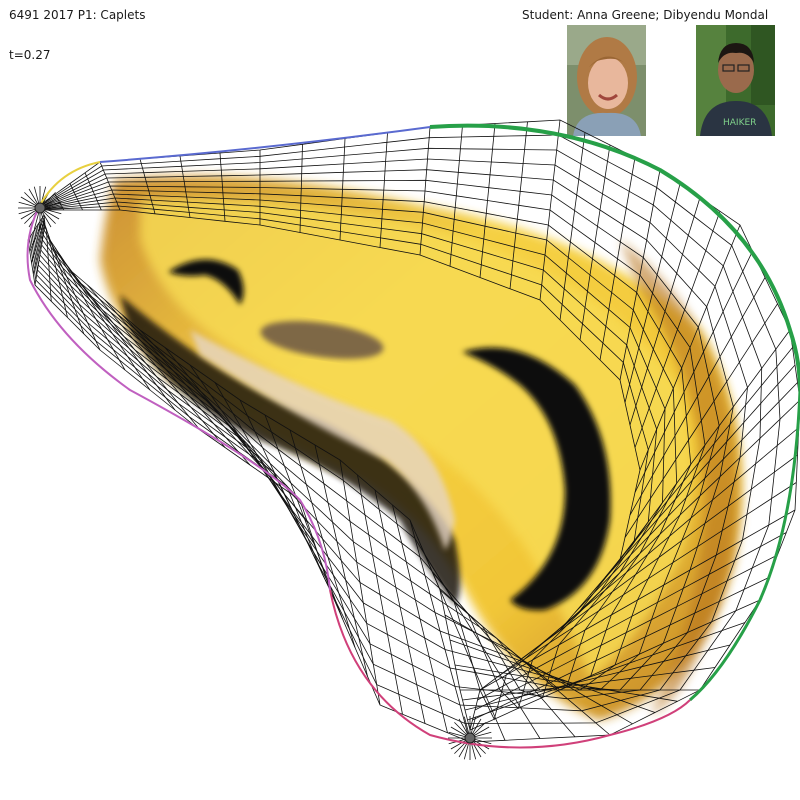  Describe the element at coordinates (30, 55) in the screenshot. I see `time-readout: t=0.27` at that location.